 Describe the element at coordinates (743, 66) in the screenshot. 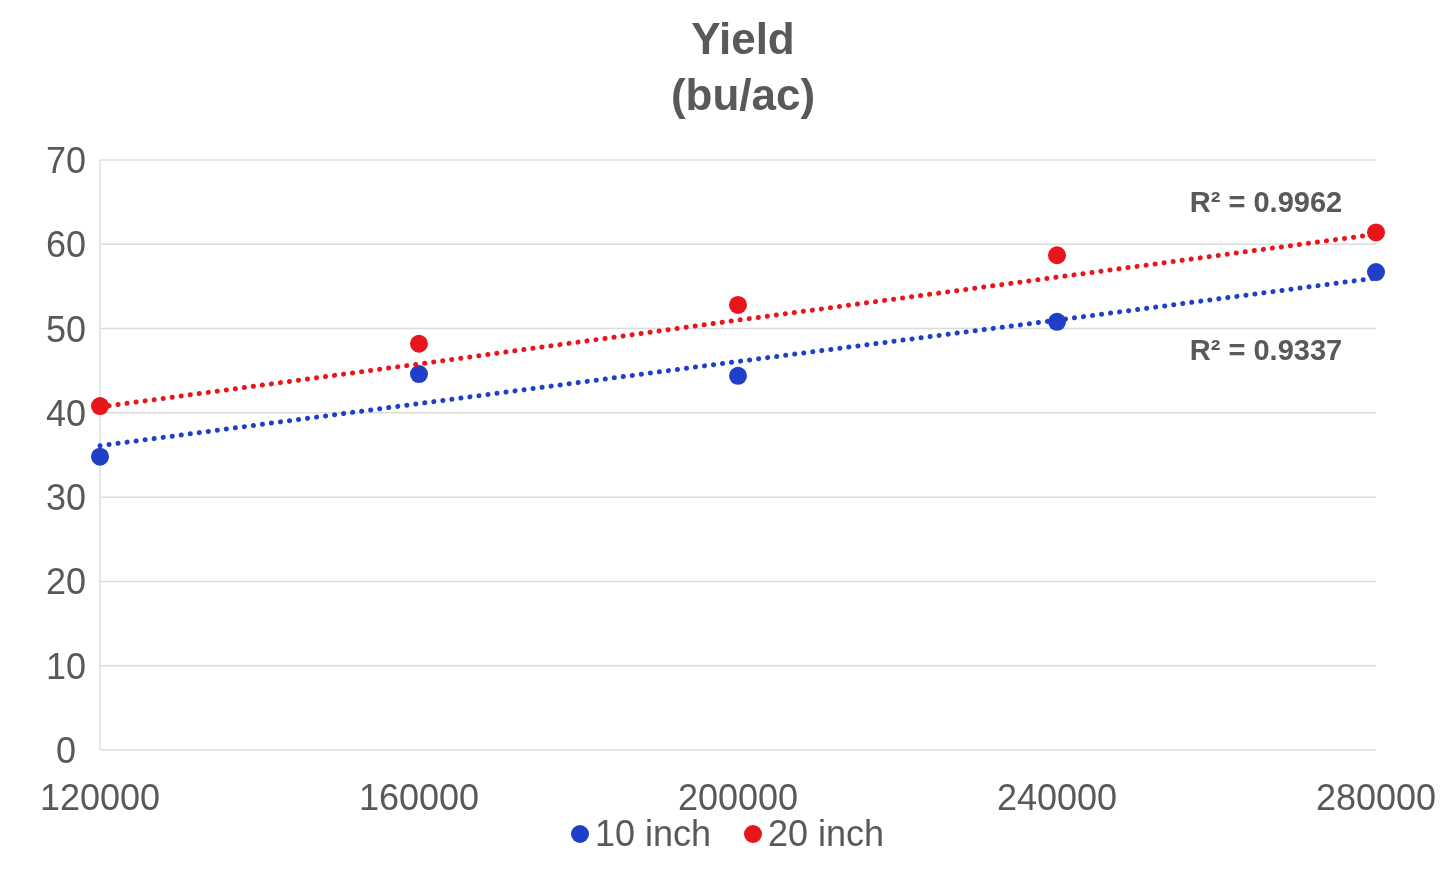

I see `chart-title: Yield (bu/ac)` at that location.